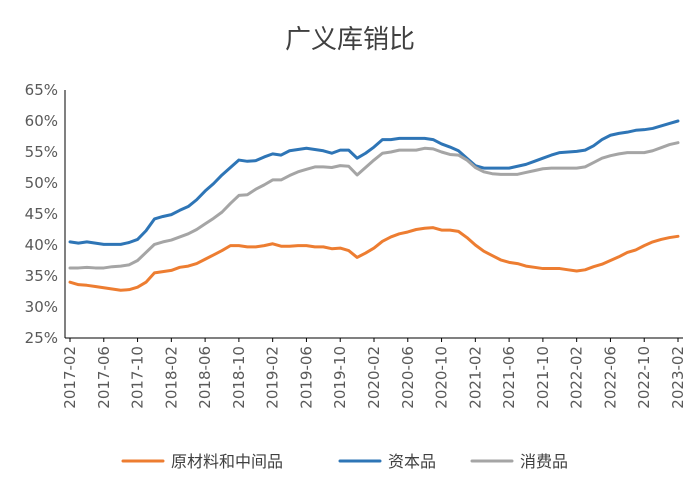 The image size is (700, 487). Describe the element at coordinates (239, 377) in the screenshot. I see `x-tick-label: 2018-10` at that location.